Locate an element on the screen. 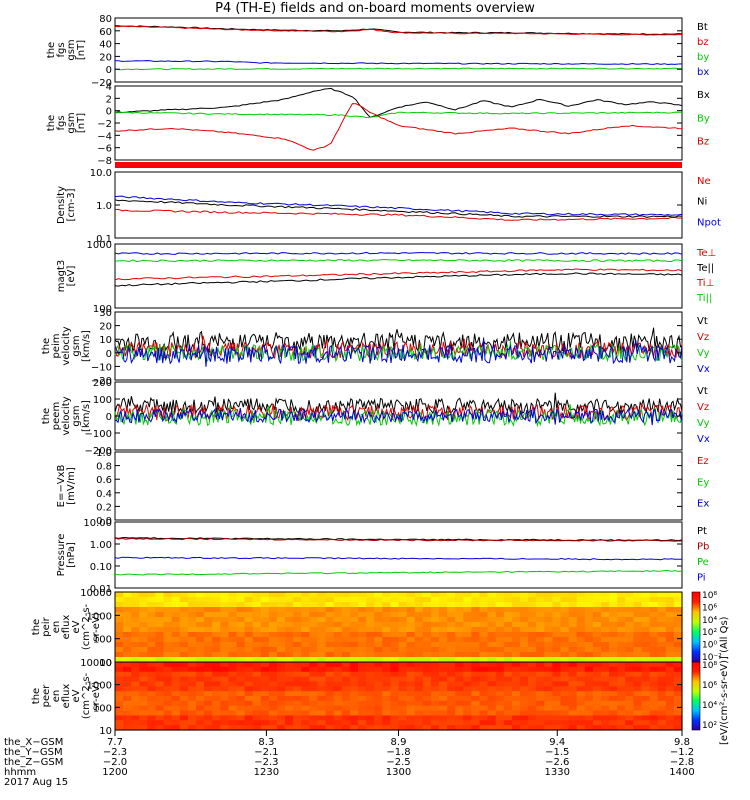  legend-entry: Vx is located at coordinates (703, 369).